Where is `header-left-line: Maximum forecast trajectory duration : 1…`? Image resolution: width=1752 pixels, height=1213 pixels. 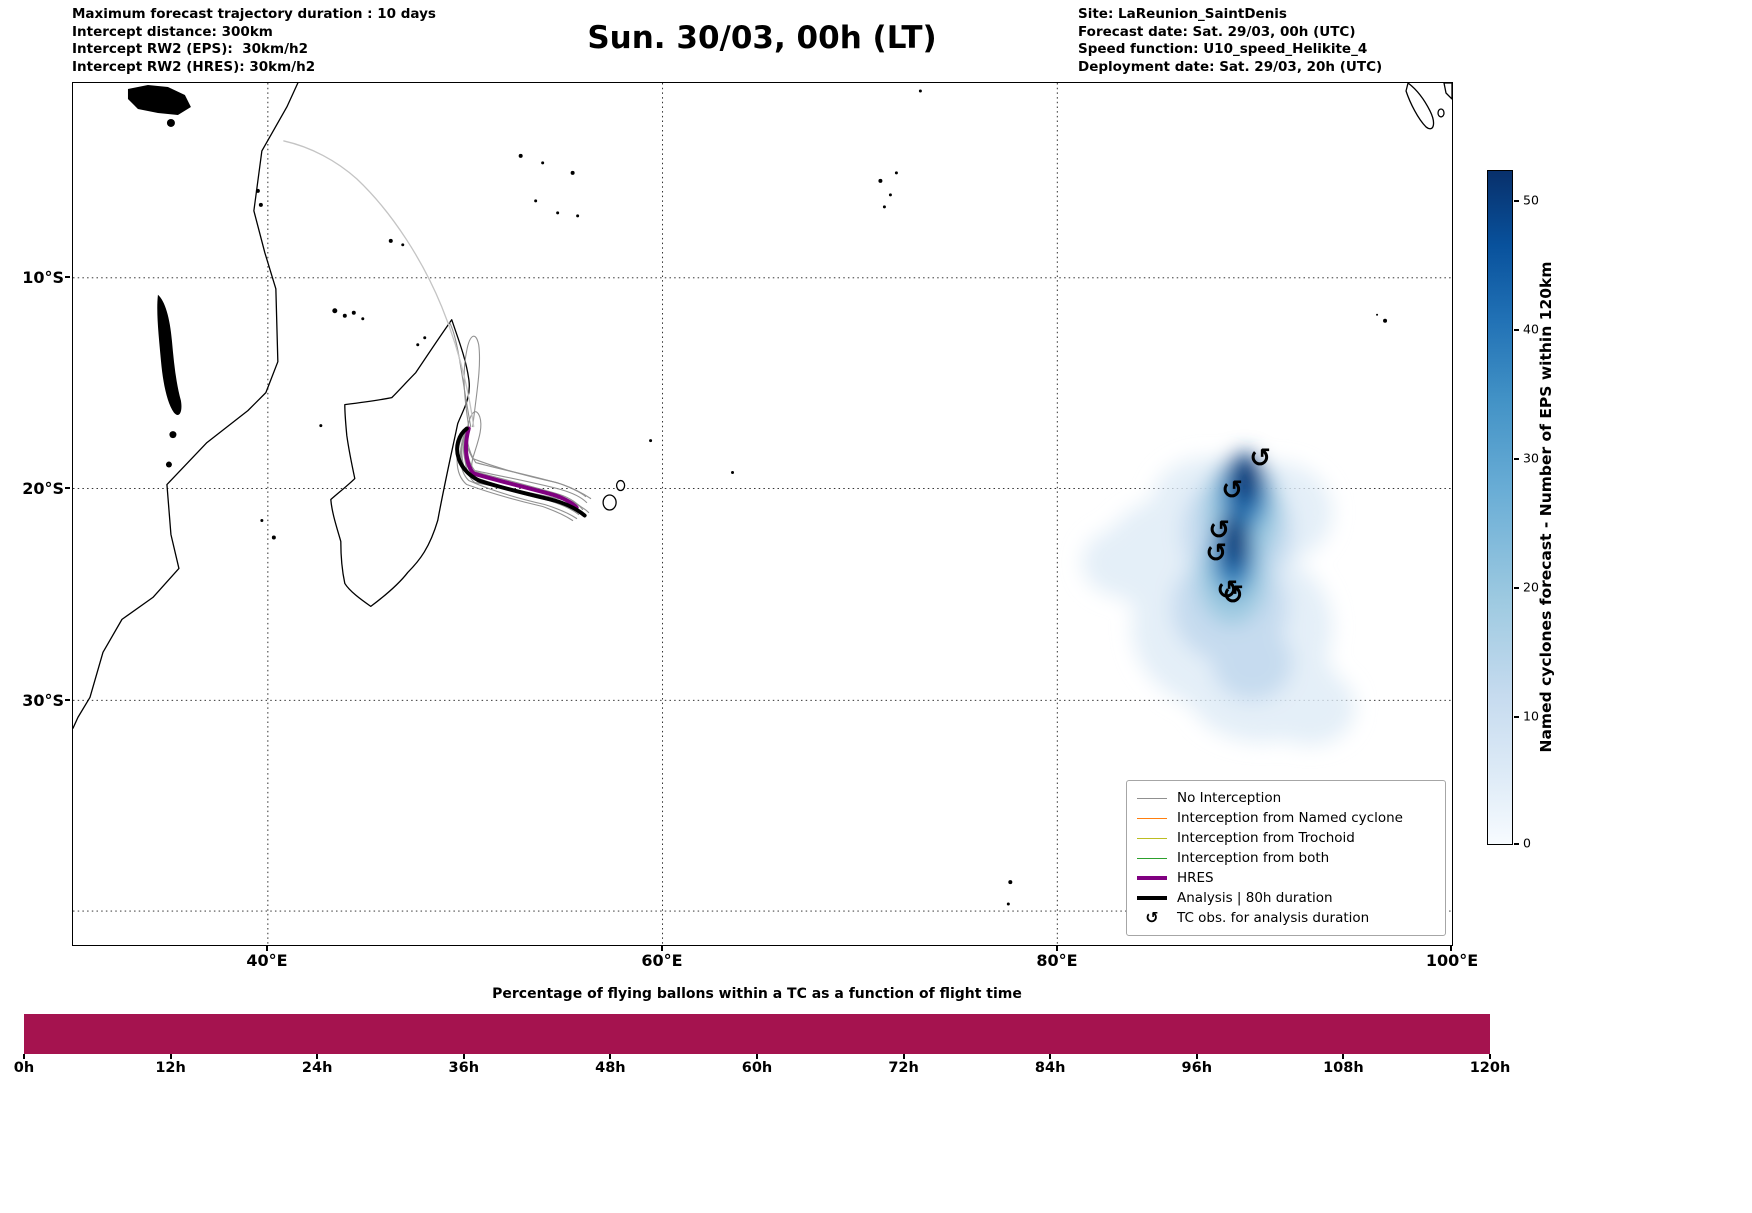
header-left-line: Maximum forecast trajectory duration : 1… is located at coordinates (254, 14).